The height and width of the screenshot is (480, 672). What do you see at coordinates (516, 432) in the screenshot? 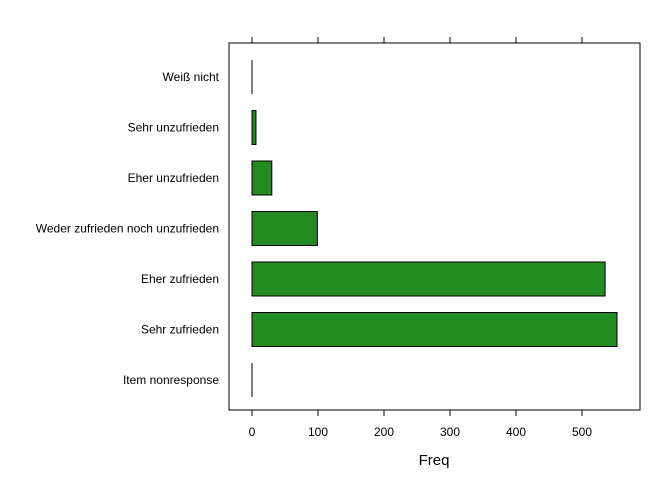
I see `x-tick-label: 400` at bounding box center [516, 432].